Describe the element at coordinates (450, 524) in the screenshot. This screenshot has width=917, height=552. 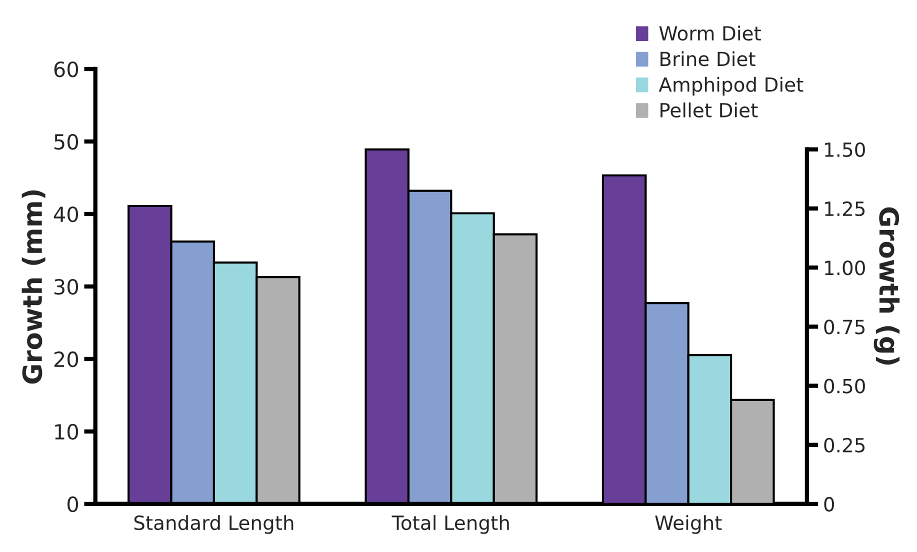
I see `x-tick-label: Total Length` at that location.